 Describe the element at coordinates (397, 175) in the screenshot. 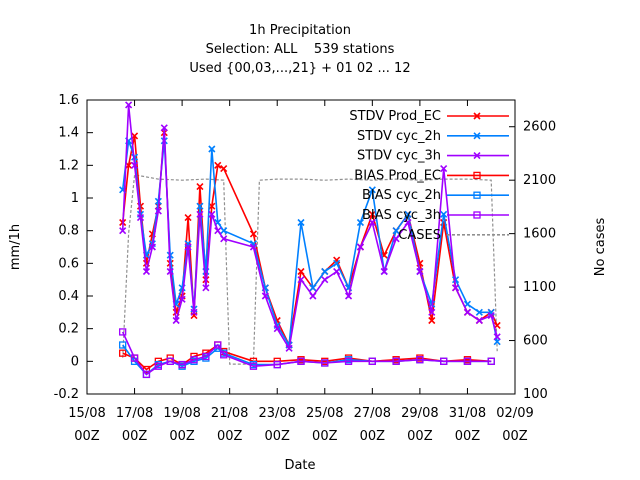

I see `legend-label: BIAS Prod_EC` at that location.